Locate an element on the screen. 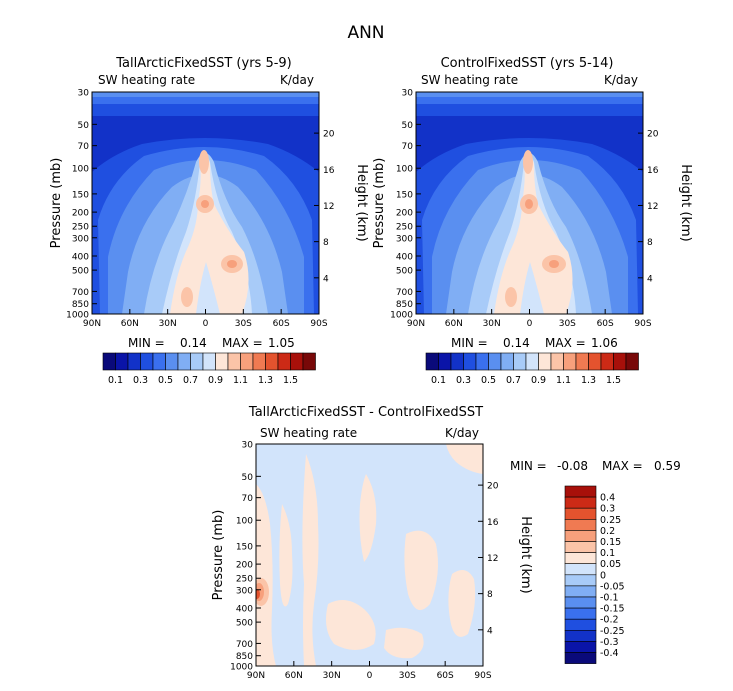 The width and height of the screenshot is (733, 691). colorbar-label: 0.3 is located at coordinates (463, 380).